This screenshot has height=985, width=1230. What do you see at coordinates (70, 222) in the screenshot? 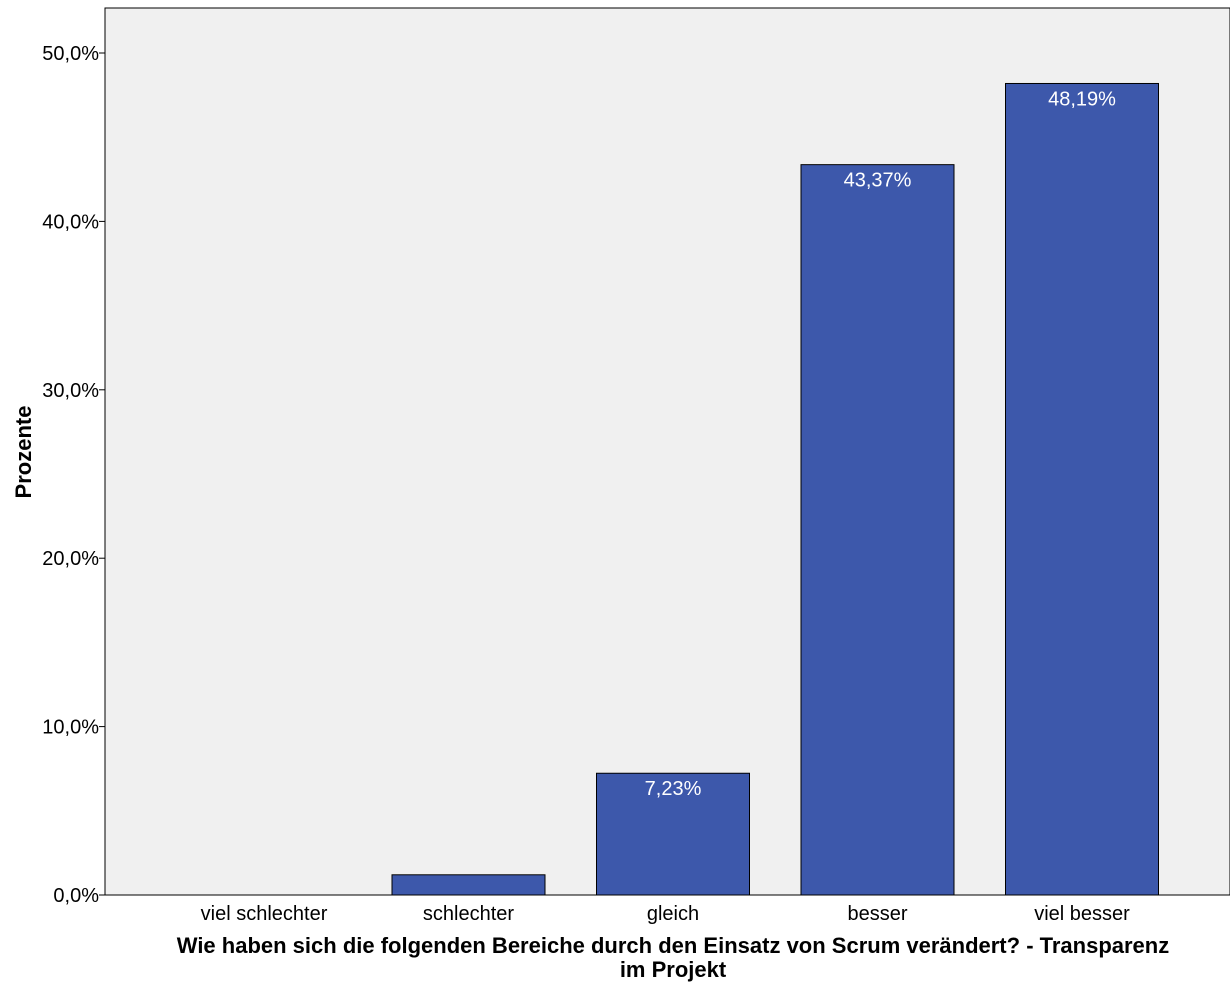
I see `y-tick-label: 40,0%` at bounding box center [70, 222].